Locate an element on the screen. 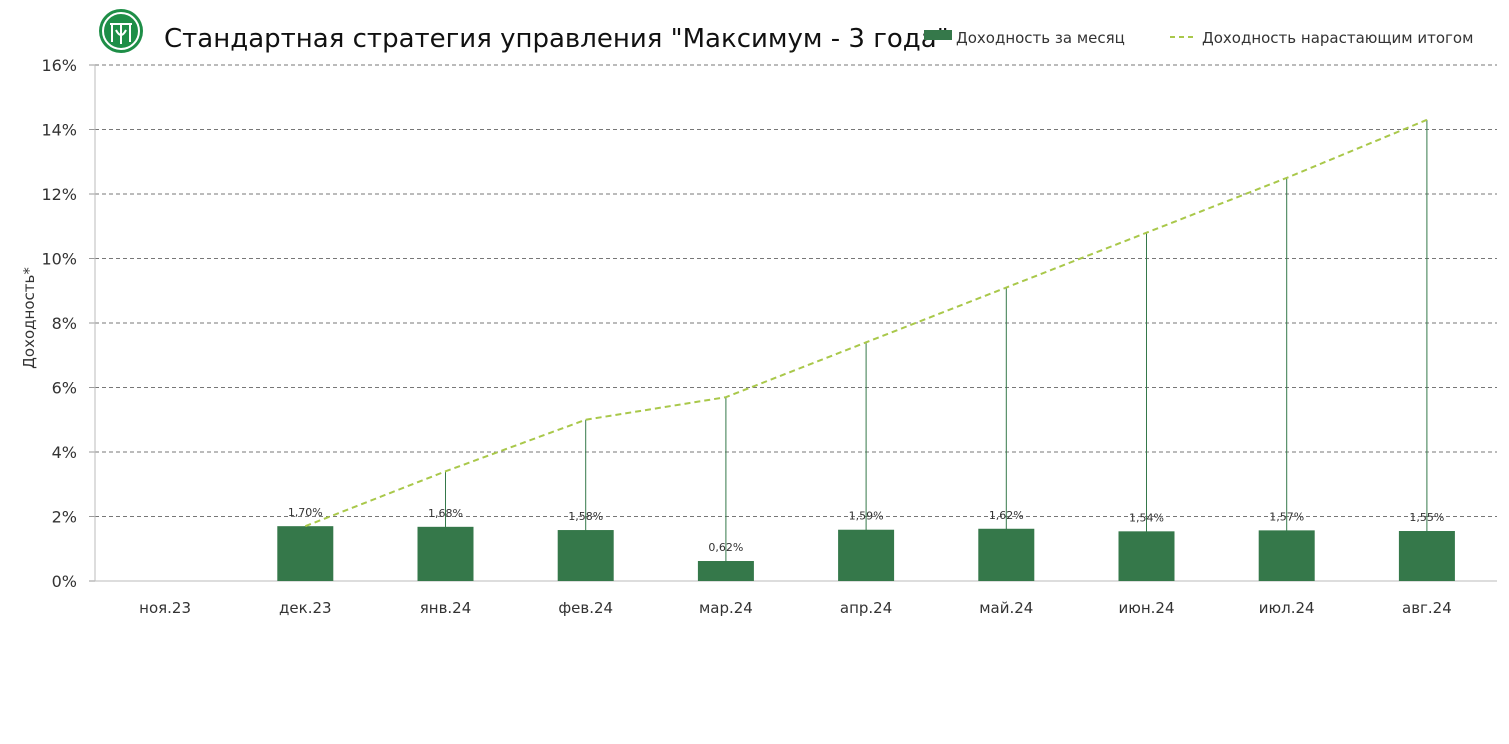 The width and height of the screenshot is (1509, 744). y-axis-ticks: 0% 2% 4% 6% 8% 10% 12% 14% 16% is located at coordinates (68, 323).